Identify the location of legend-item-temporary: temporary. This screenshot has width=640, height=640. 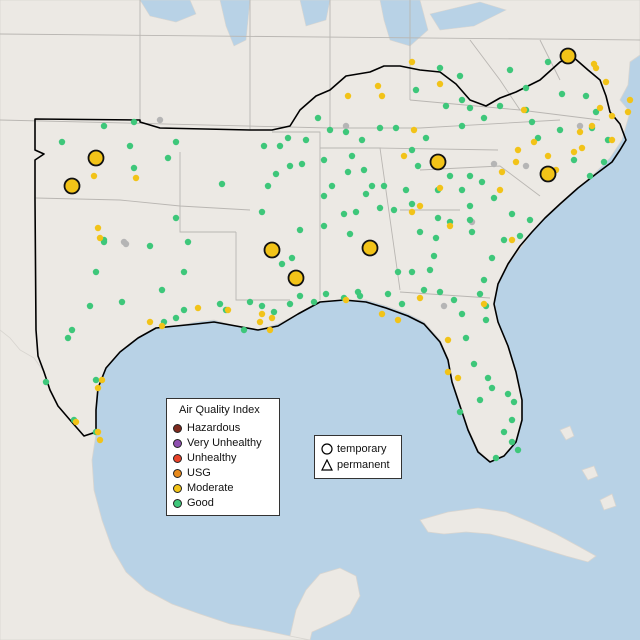
(354, 449).